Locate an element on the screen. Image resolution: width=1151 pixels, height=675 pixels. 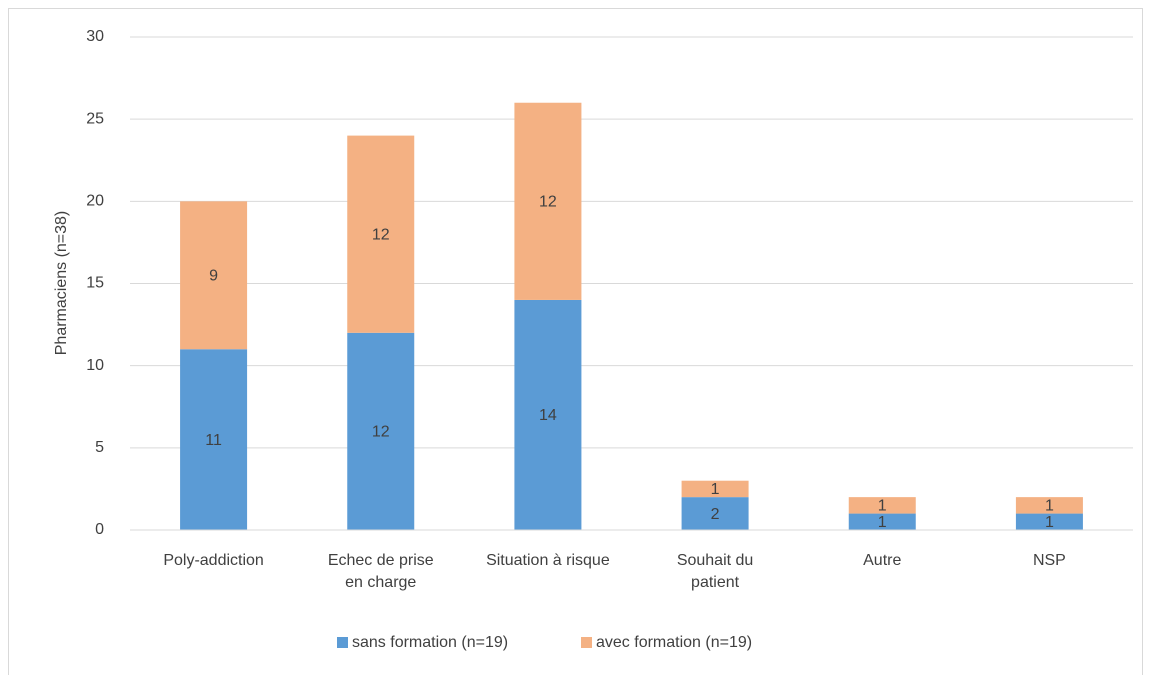
y-tick-label: 10 is located at coordinates (95, 365).